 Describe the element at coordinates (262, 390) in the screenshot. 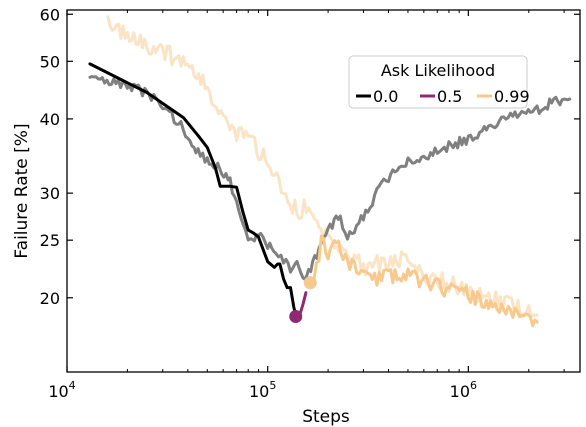

I see `x-tick-label-1: 10⁵` at that location.